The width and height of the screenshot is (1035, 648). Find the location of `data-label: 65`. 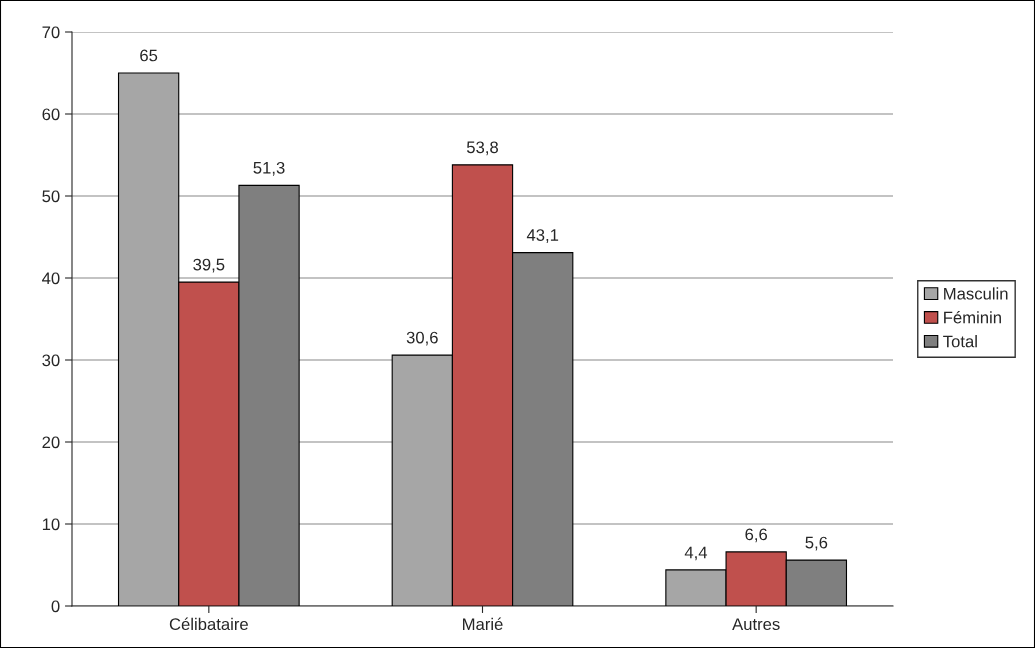

data-label: 65 is located at coordinates (149, 55).